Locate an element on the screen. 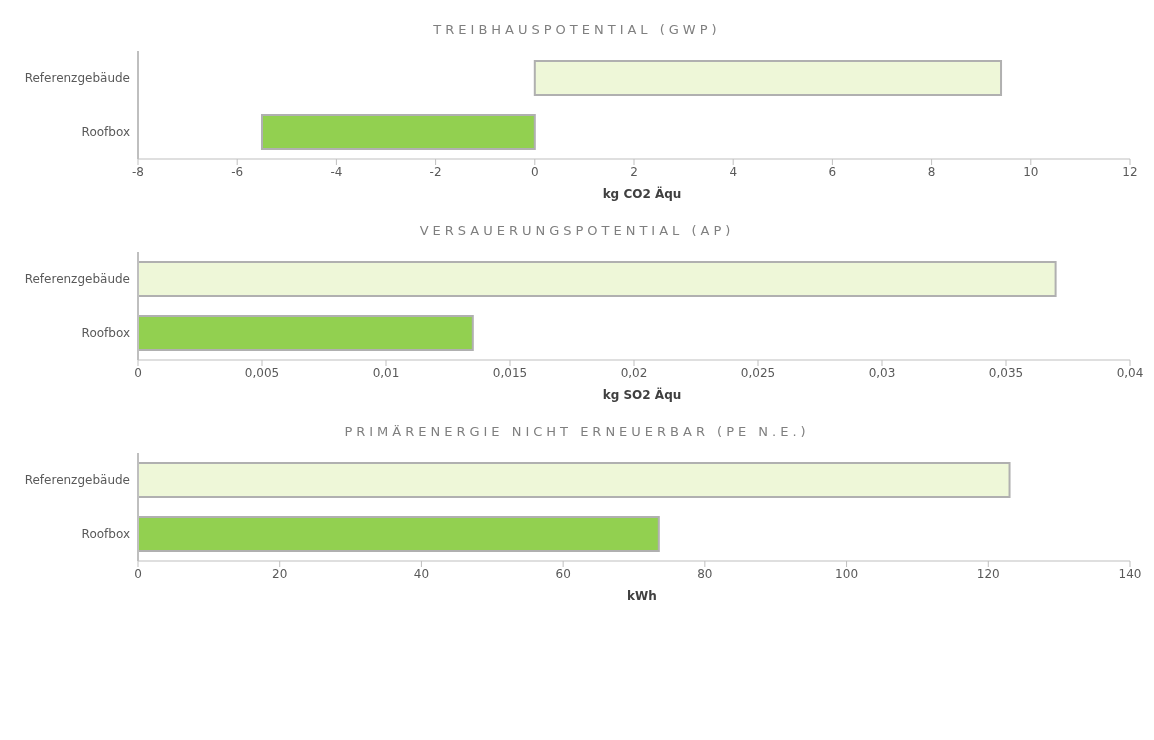 The height and width of the screenshot is (740, 1154). x-tick-label: 6 is located at coordinates (832, 171).